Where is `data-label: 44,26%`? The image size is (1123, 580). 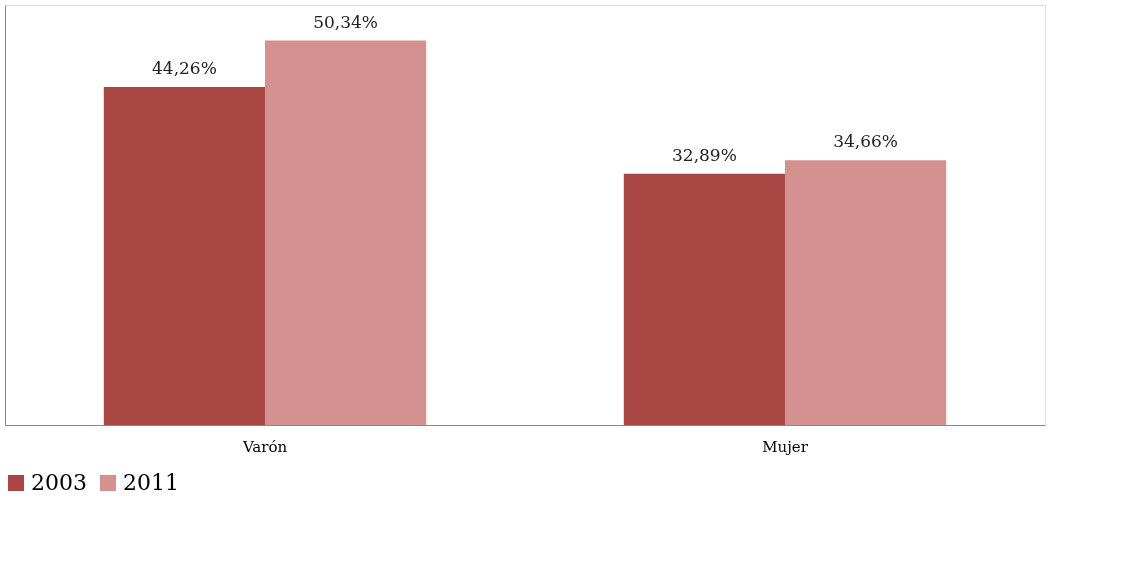 data-label: 44,26% is located at coordinates (184, 68).